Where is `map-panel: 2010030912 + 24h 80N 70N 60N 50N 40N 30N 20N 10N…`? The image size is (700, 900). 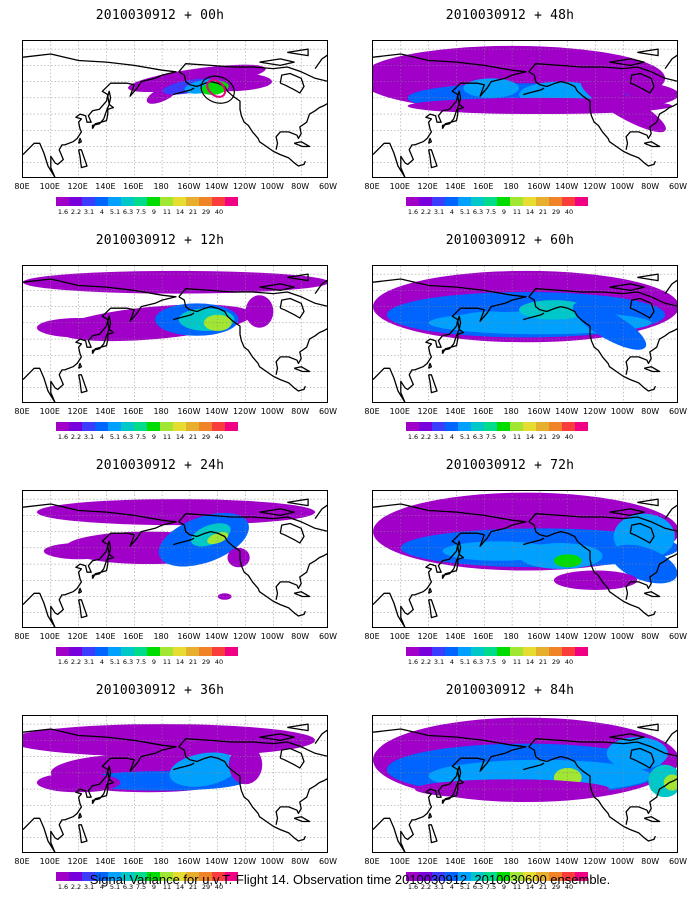
map-panel: 2010030912 + 24h 80N 70N 60N 50N 40N 30N 20N 10N… is located at coordinates (168, 559).